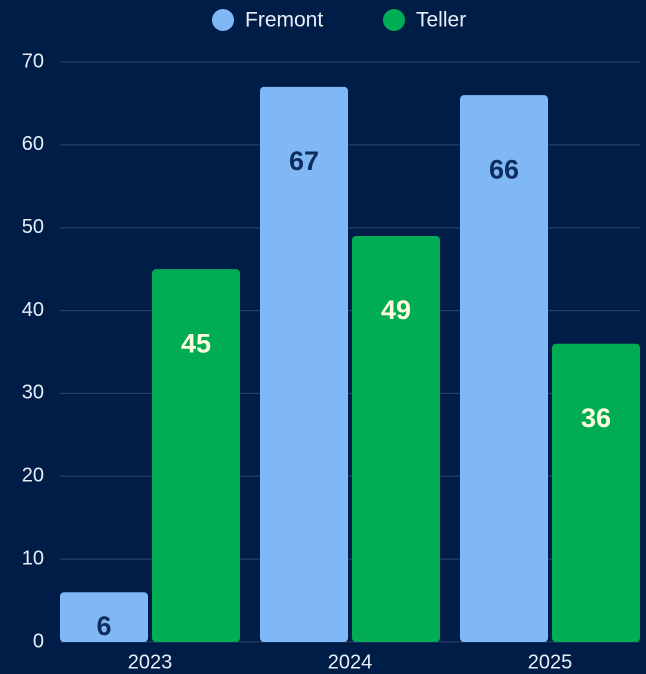 This screenshot has width=646, height=674. I want to click on x-tick-label: 2023, so click(150, 662).